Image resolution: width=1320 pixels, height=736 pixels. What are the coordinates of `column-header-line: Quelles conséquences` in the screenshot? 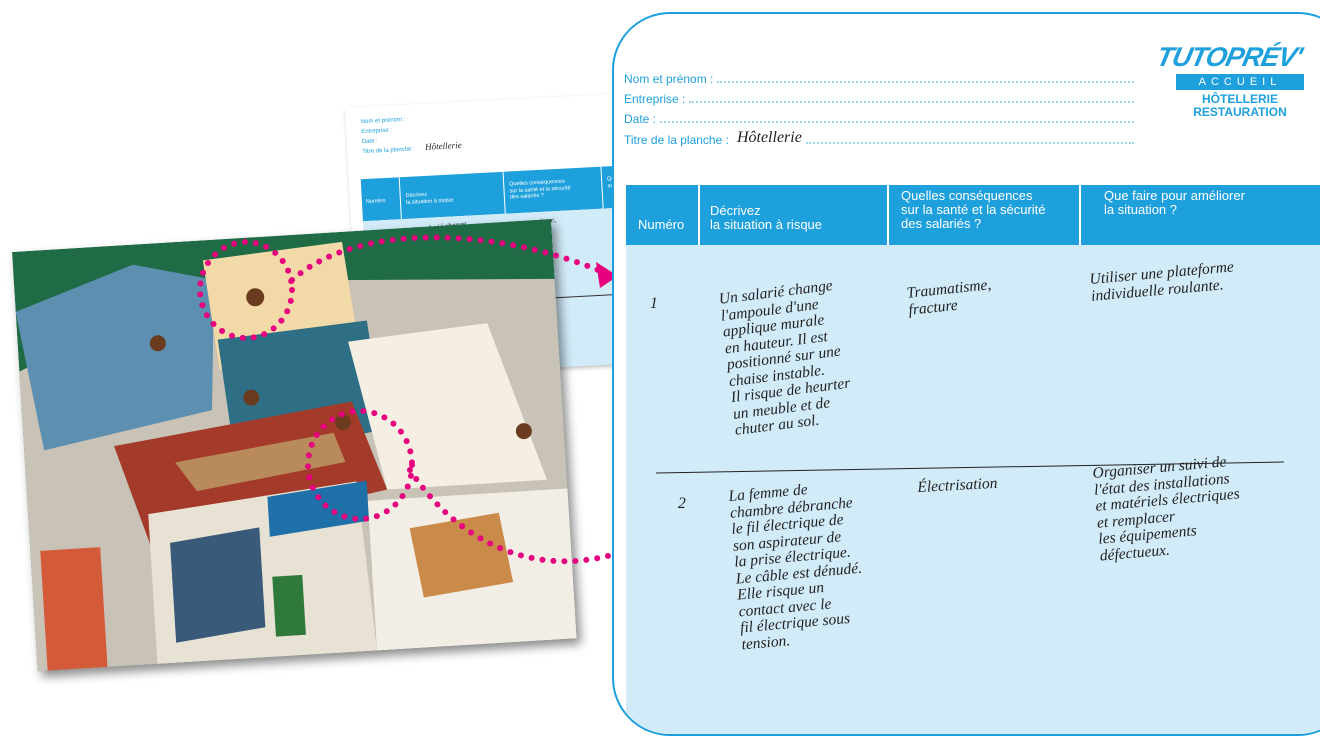 It's located at (967, 195).